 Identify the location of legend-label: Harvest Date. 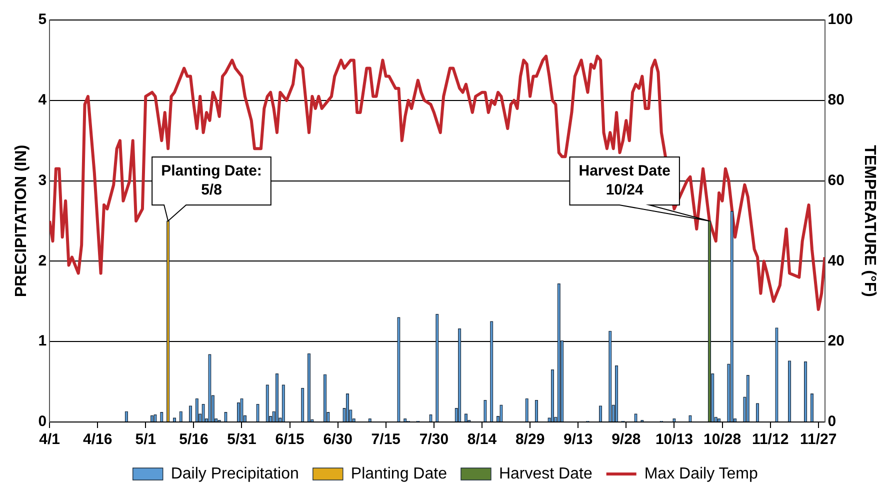
(545, 473).